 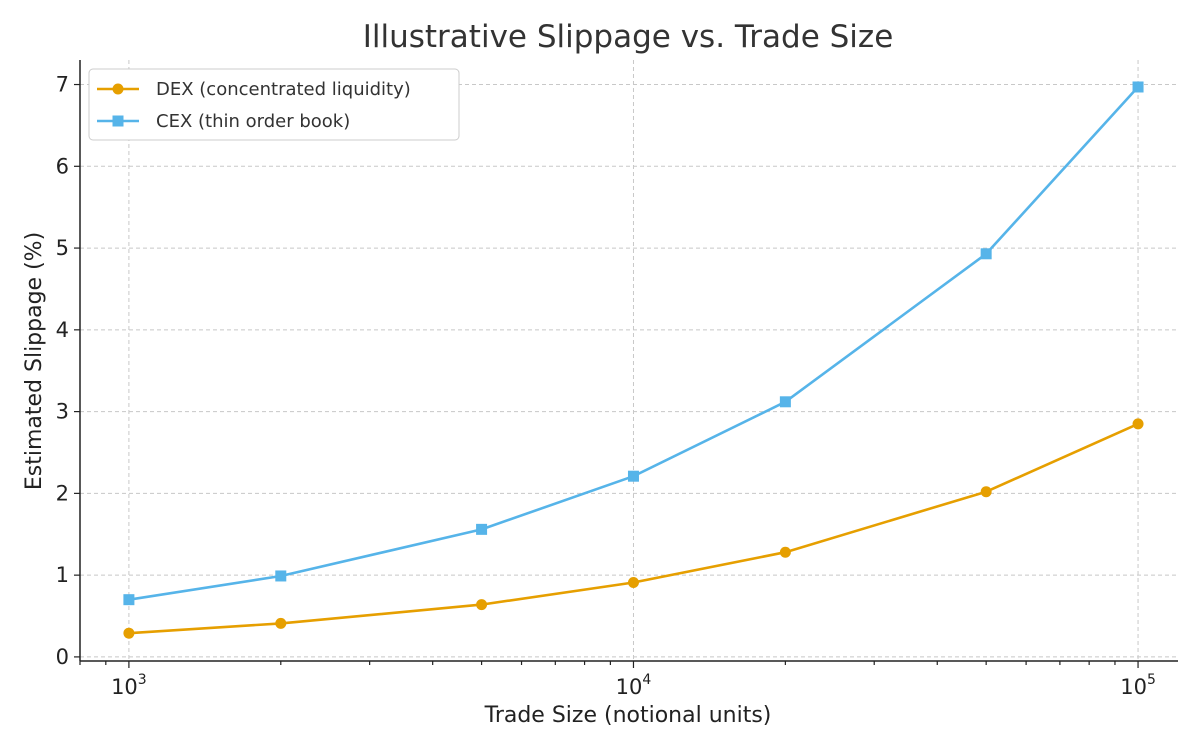 I want to click on y-tick-label: 7, so click(x=62, y=85).